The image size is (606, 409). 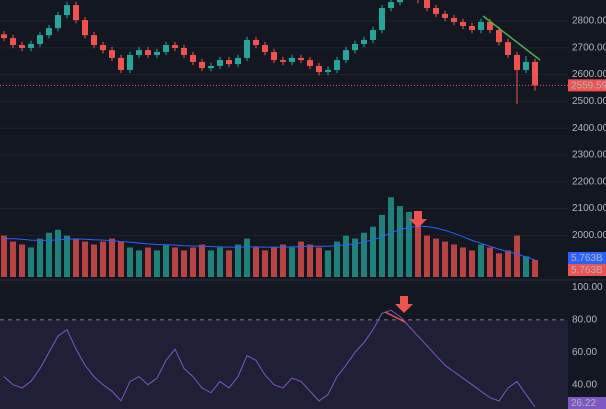 I want to click on y-tick-label: 60.00, so click(x=584, y=352).